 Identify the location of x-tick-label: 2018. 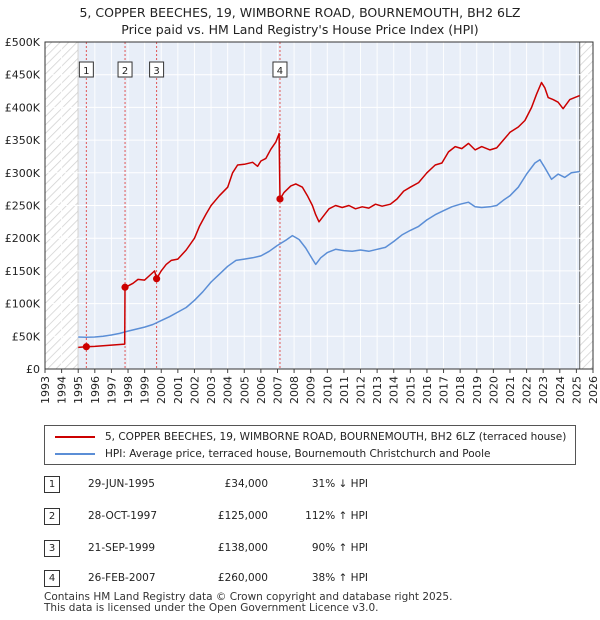
(460, 390).